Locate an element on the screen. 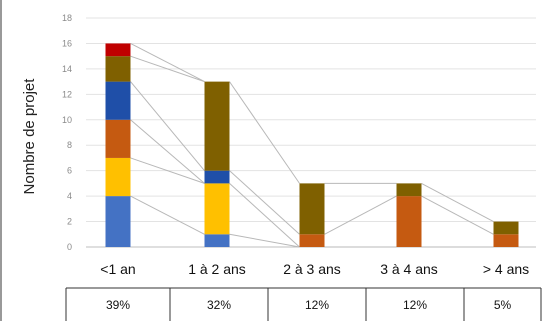 The image size is (544, 321). y-tick-label: 6 is located at coordinates (69, 171).